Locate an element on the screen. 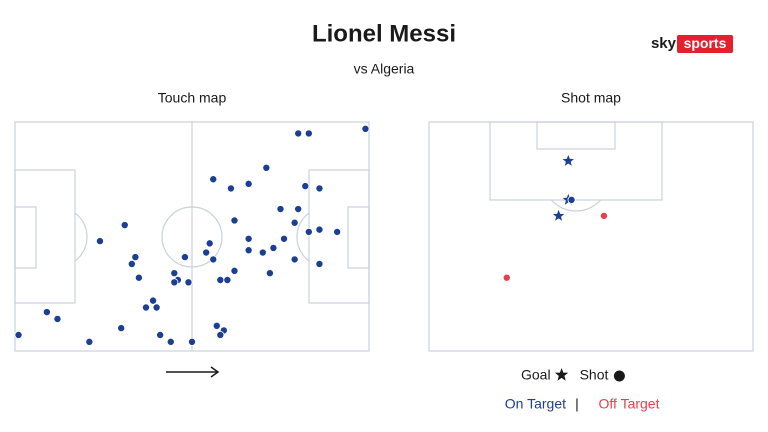 This screenshot has width=768, height=432. title: Lionel Messi is located at coordinates (384, 33).